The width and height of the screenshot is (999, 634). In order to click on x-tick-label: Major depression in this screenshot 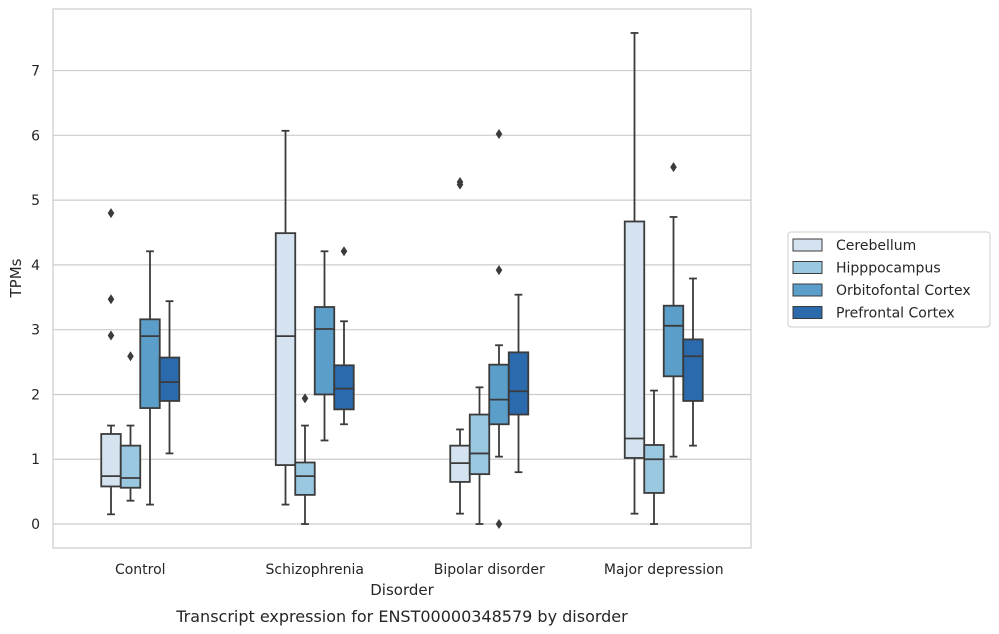, I will do `click(664, 570)`.